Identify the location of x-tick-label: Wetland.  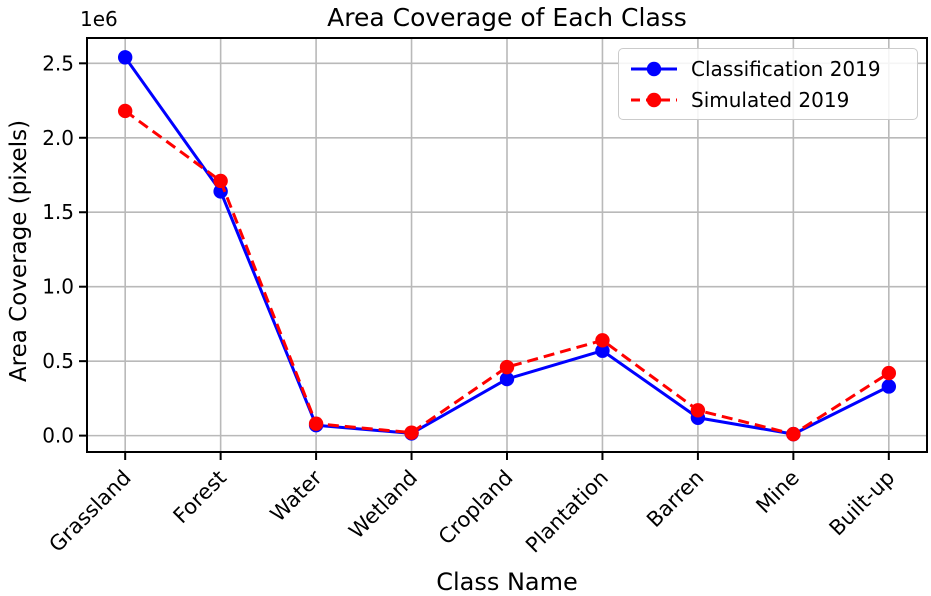
(383, 505).